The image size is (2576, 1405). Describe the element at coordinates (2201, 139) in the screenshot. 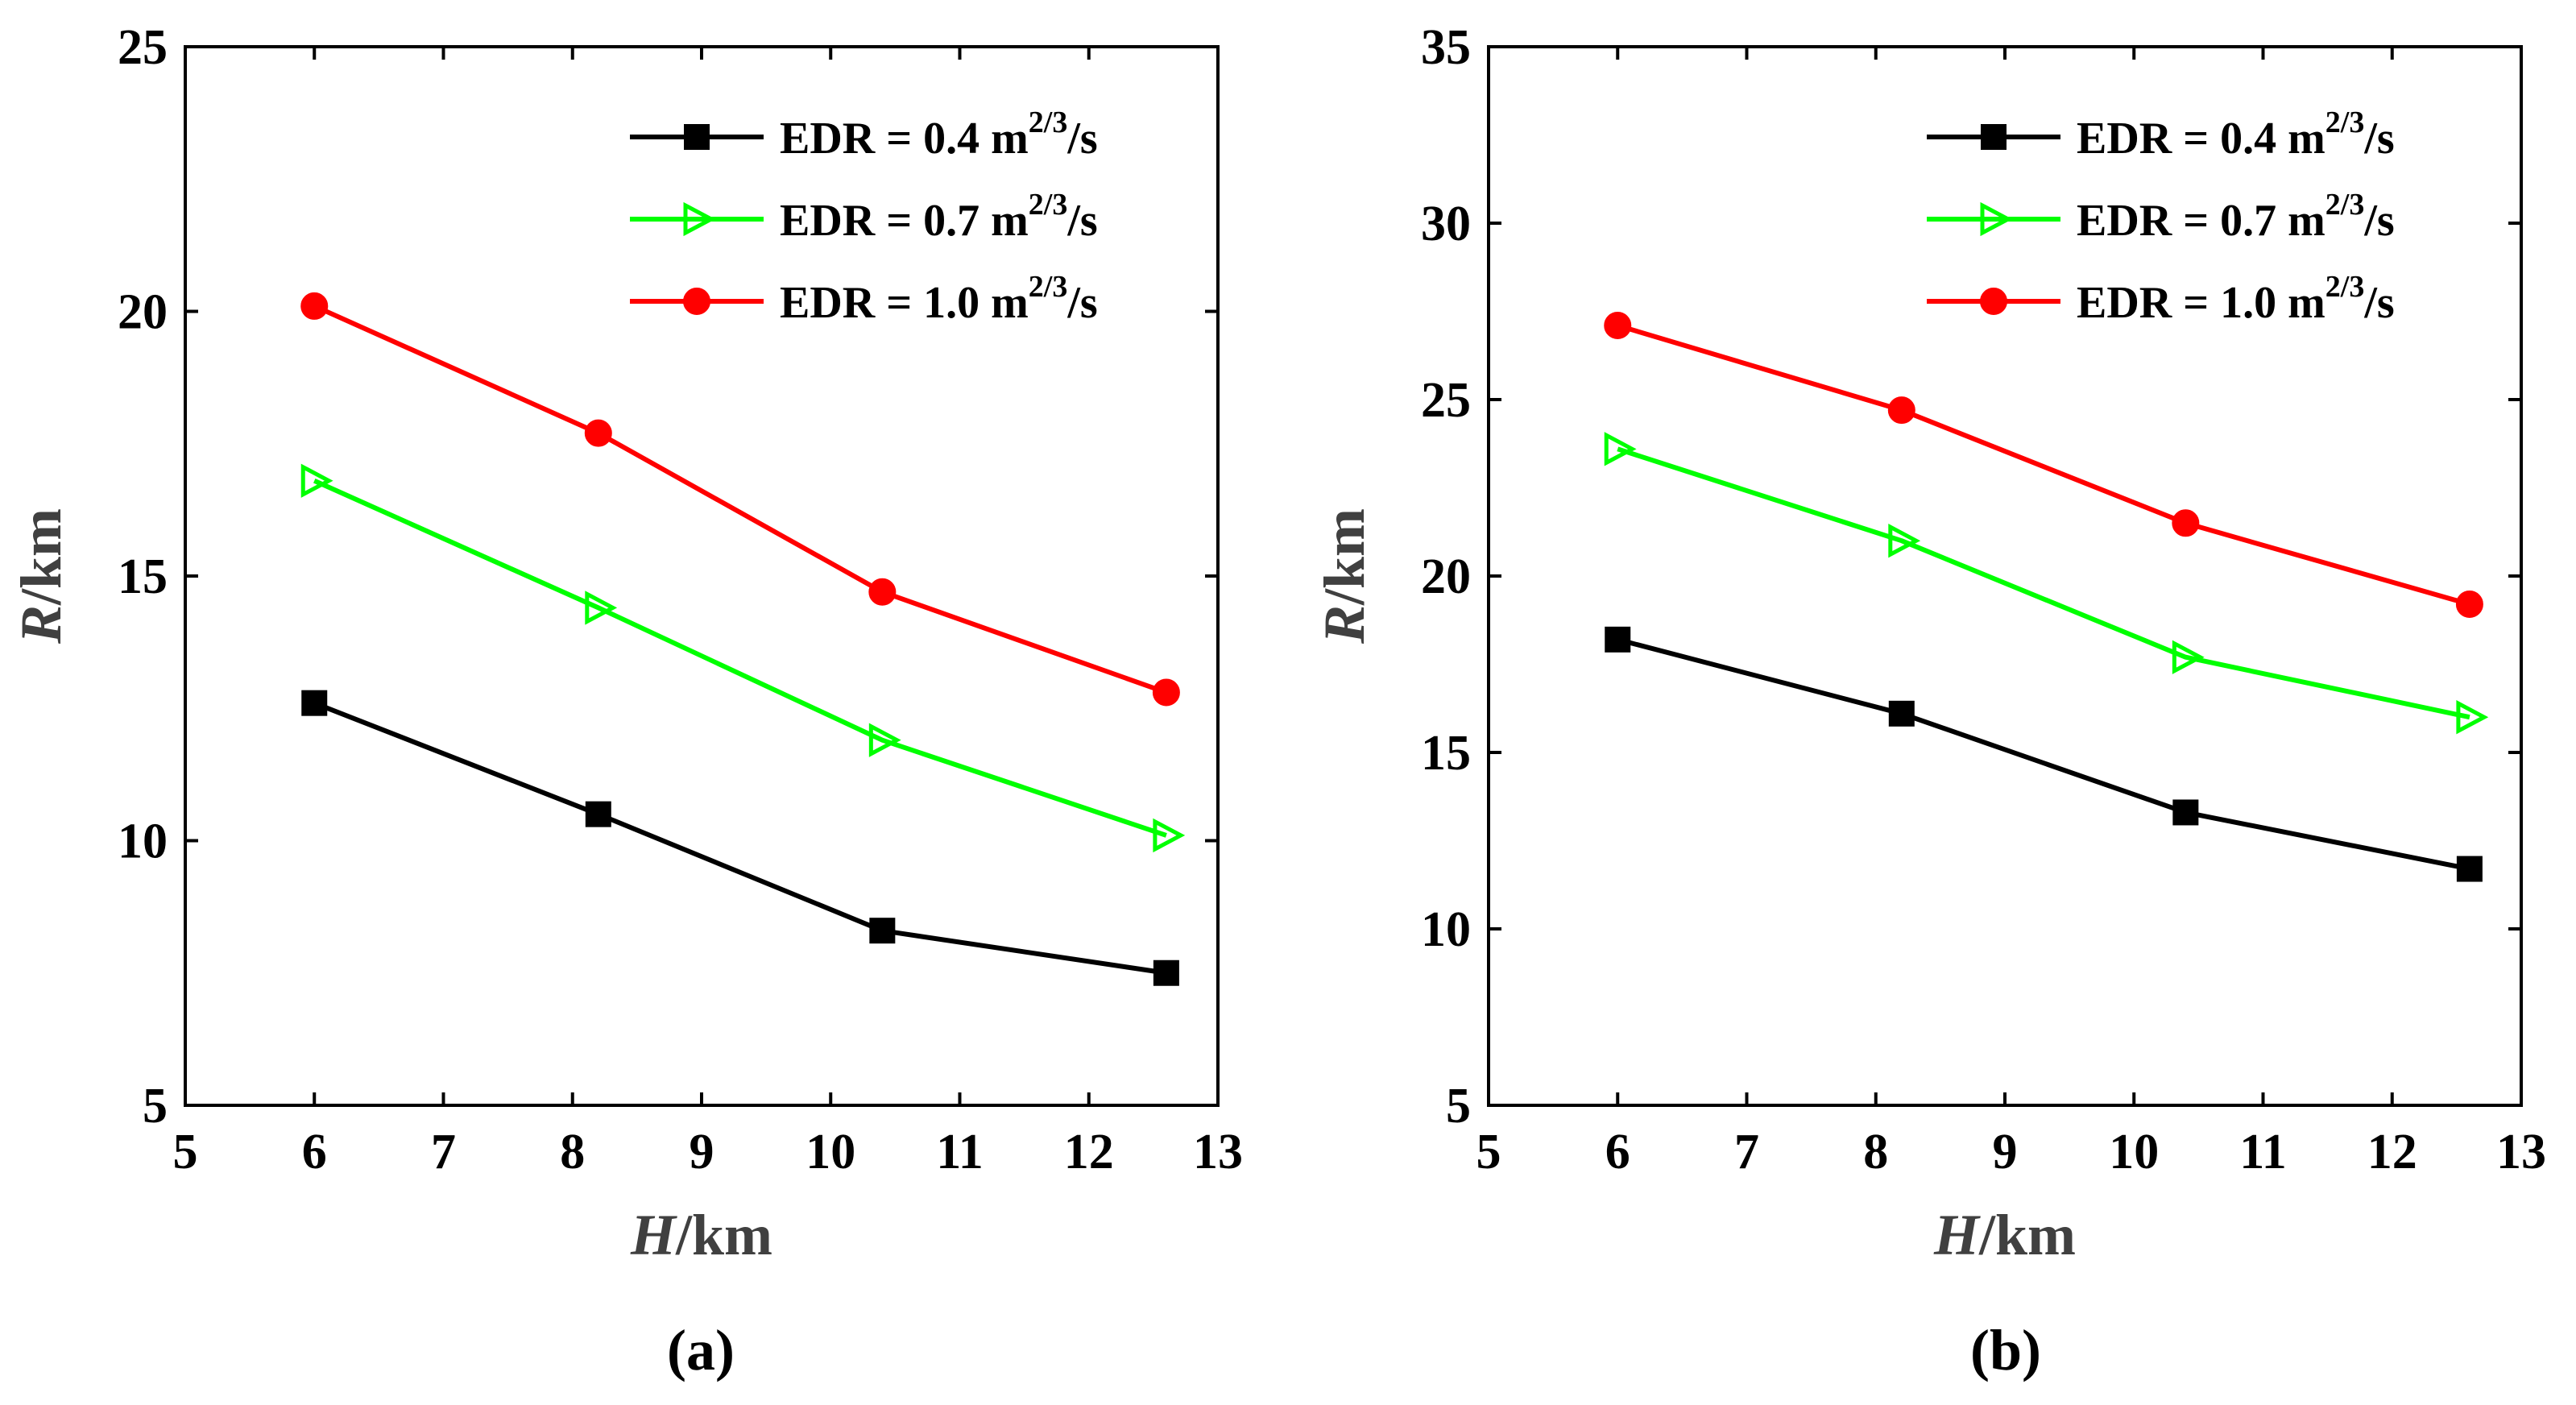

I see `legend-label-prefix: EDR = 0.4 m` at that location.